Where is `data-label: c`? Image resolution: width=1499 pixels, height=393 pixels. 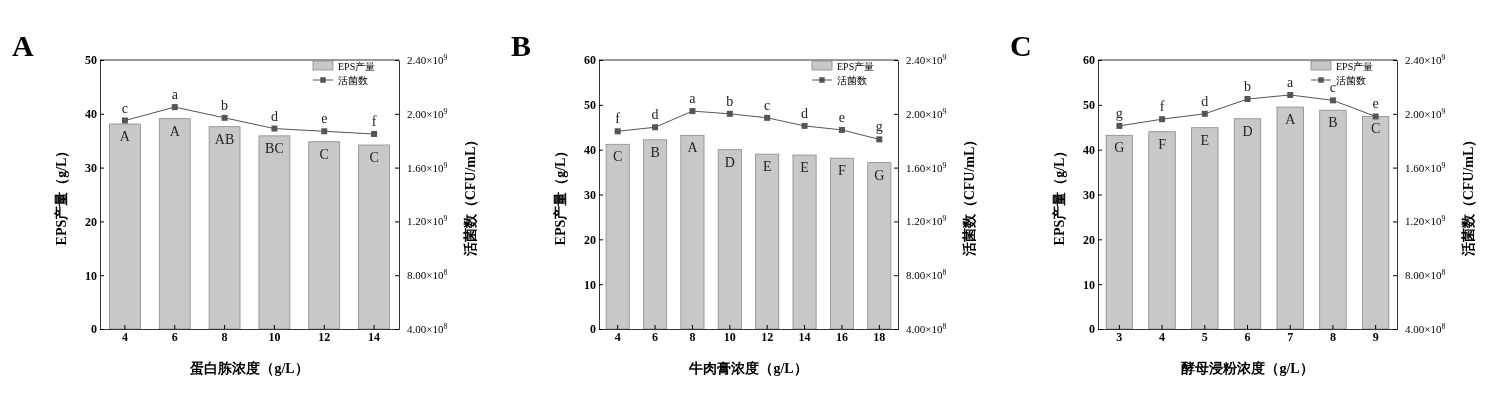 data-label: c is located at coordinates (125, 108).